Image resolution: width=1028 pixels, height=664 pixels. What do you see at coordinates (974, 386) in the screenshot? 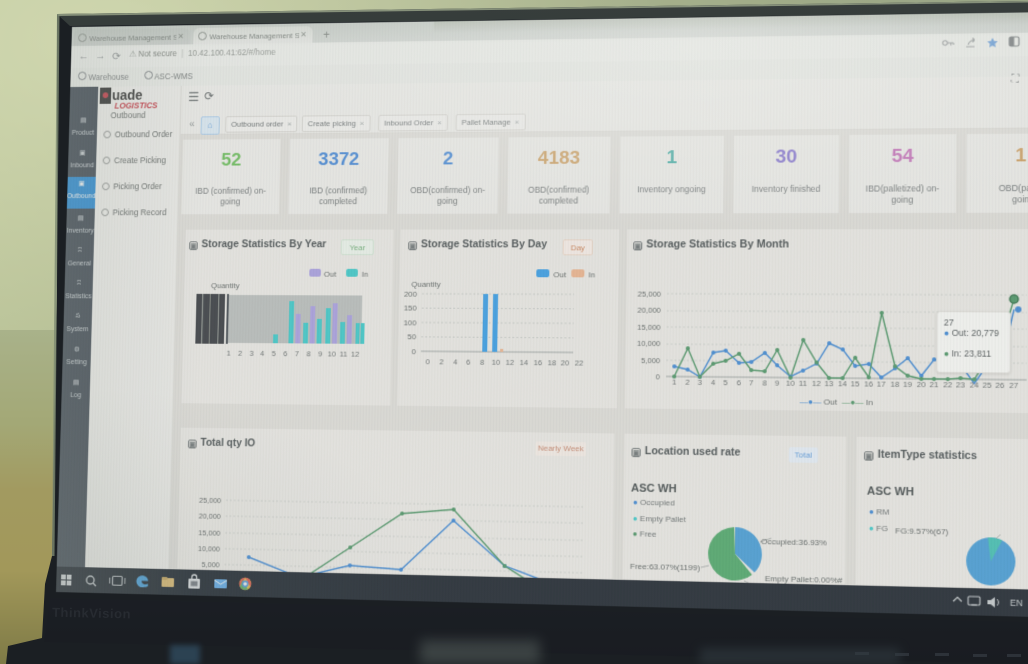
I see `svg-text: 24` at bounding box center [974, 386].